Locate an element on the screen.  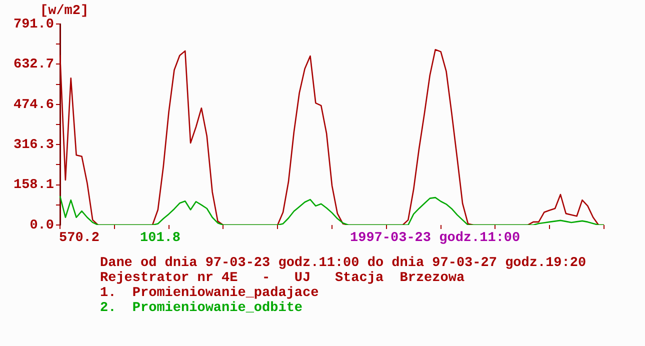
text: 101.8 is located at coordinates (160, 238).